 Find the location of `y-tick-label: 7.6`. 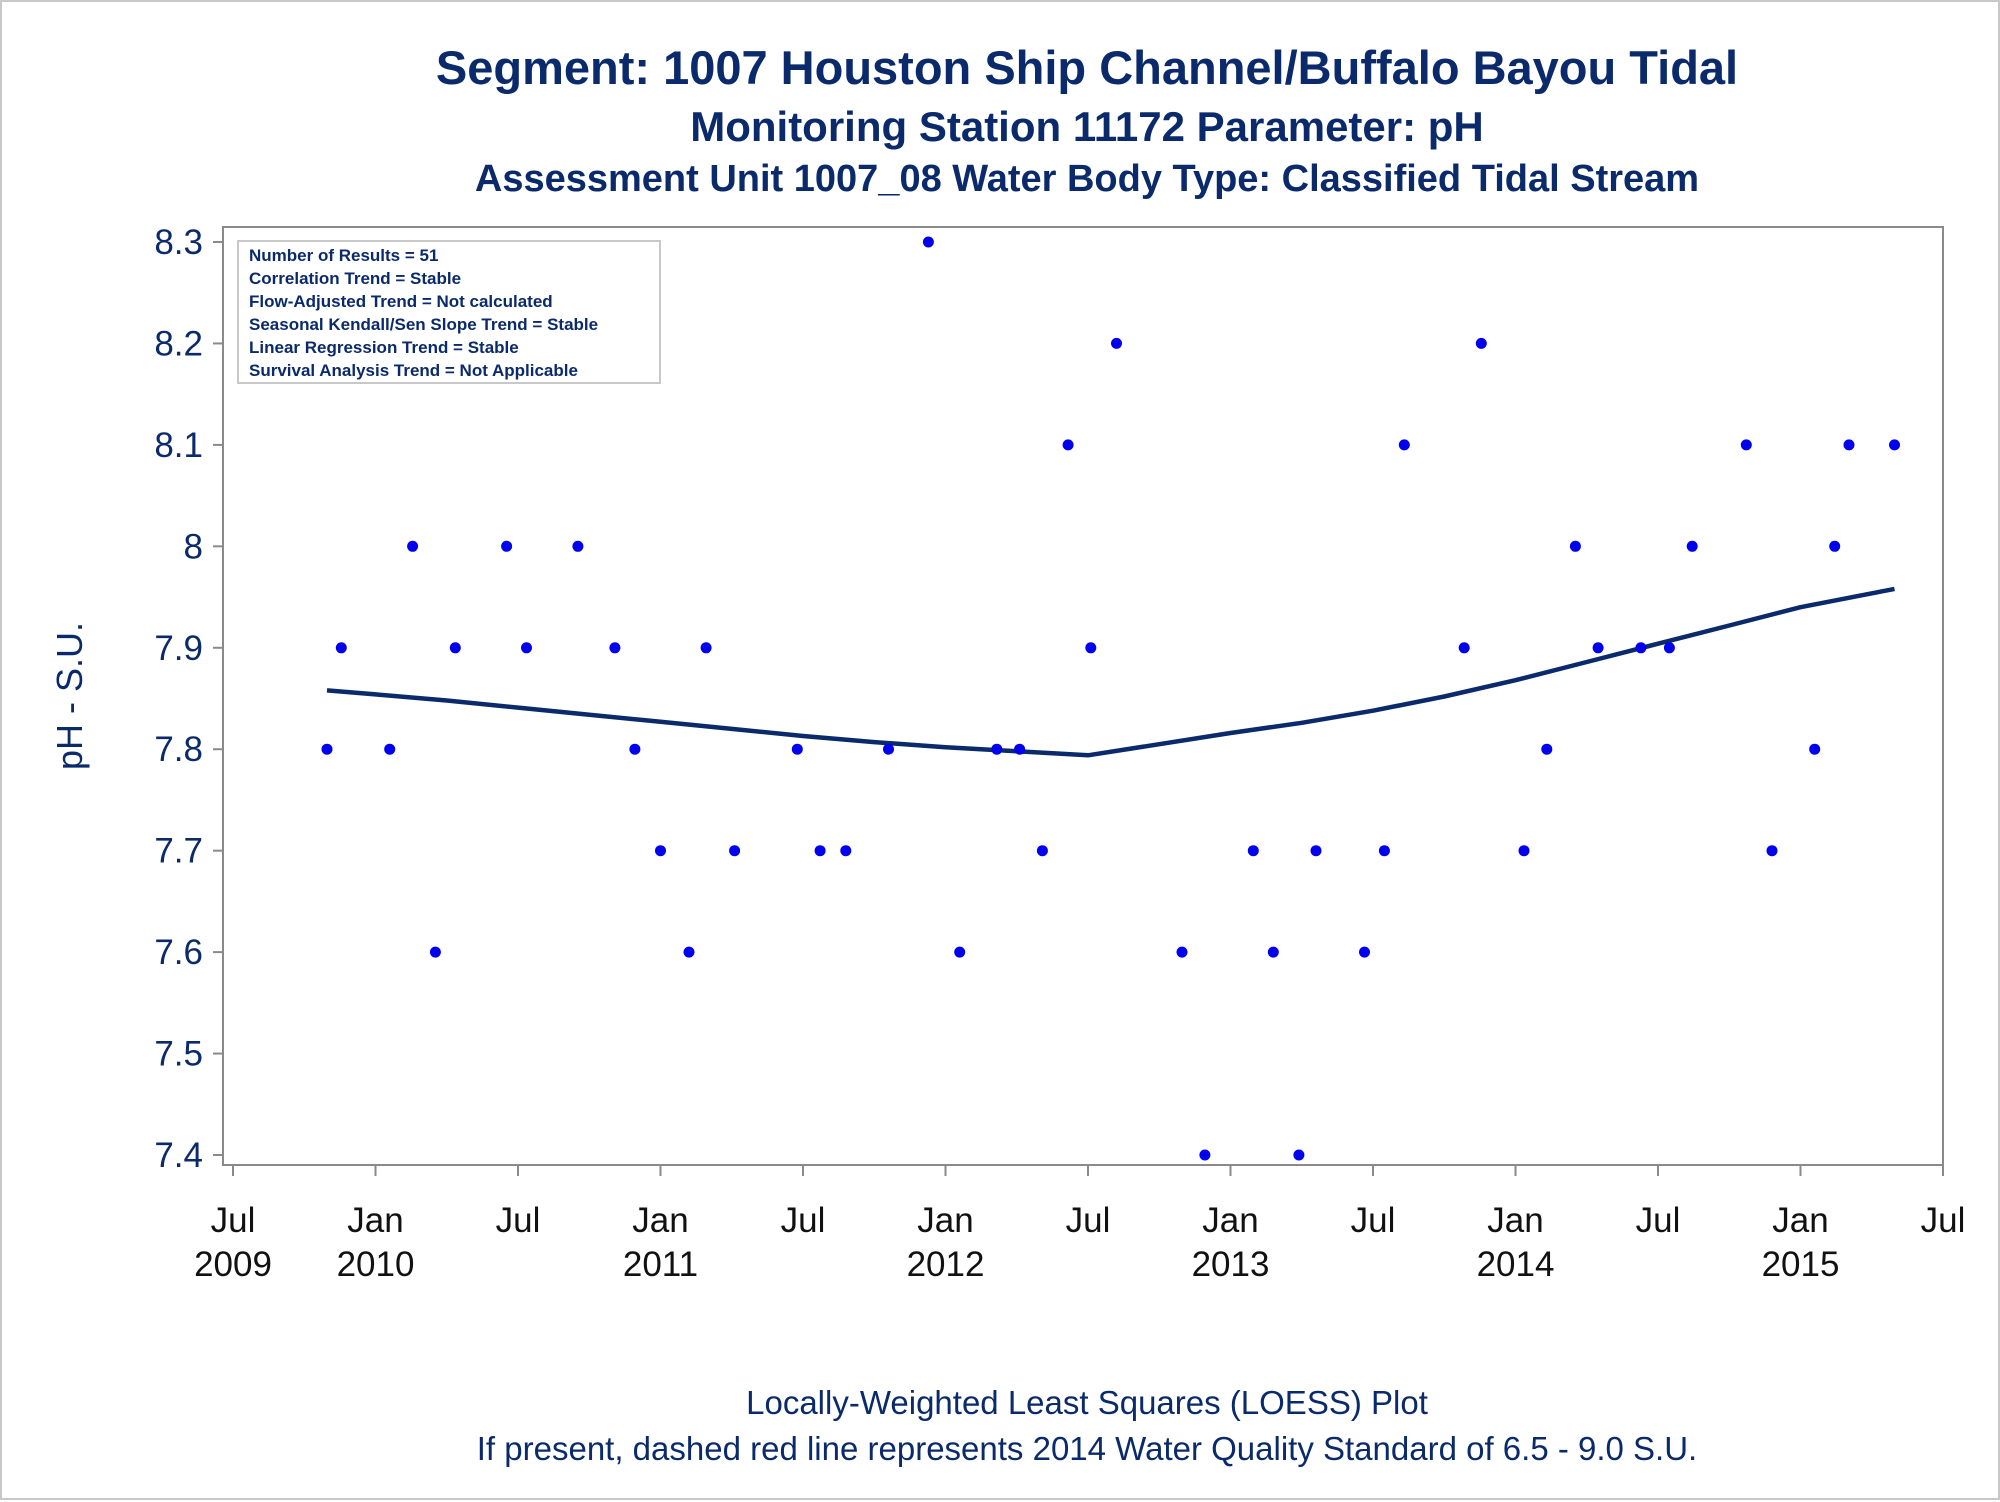

y-tick-label: 7.6 is located at coordinates (178, 952).